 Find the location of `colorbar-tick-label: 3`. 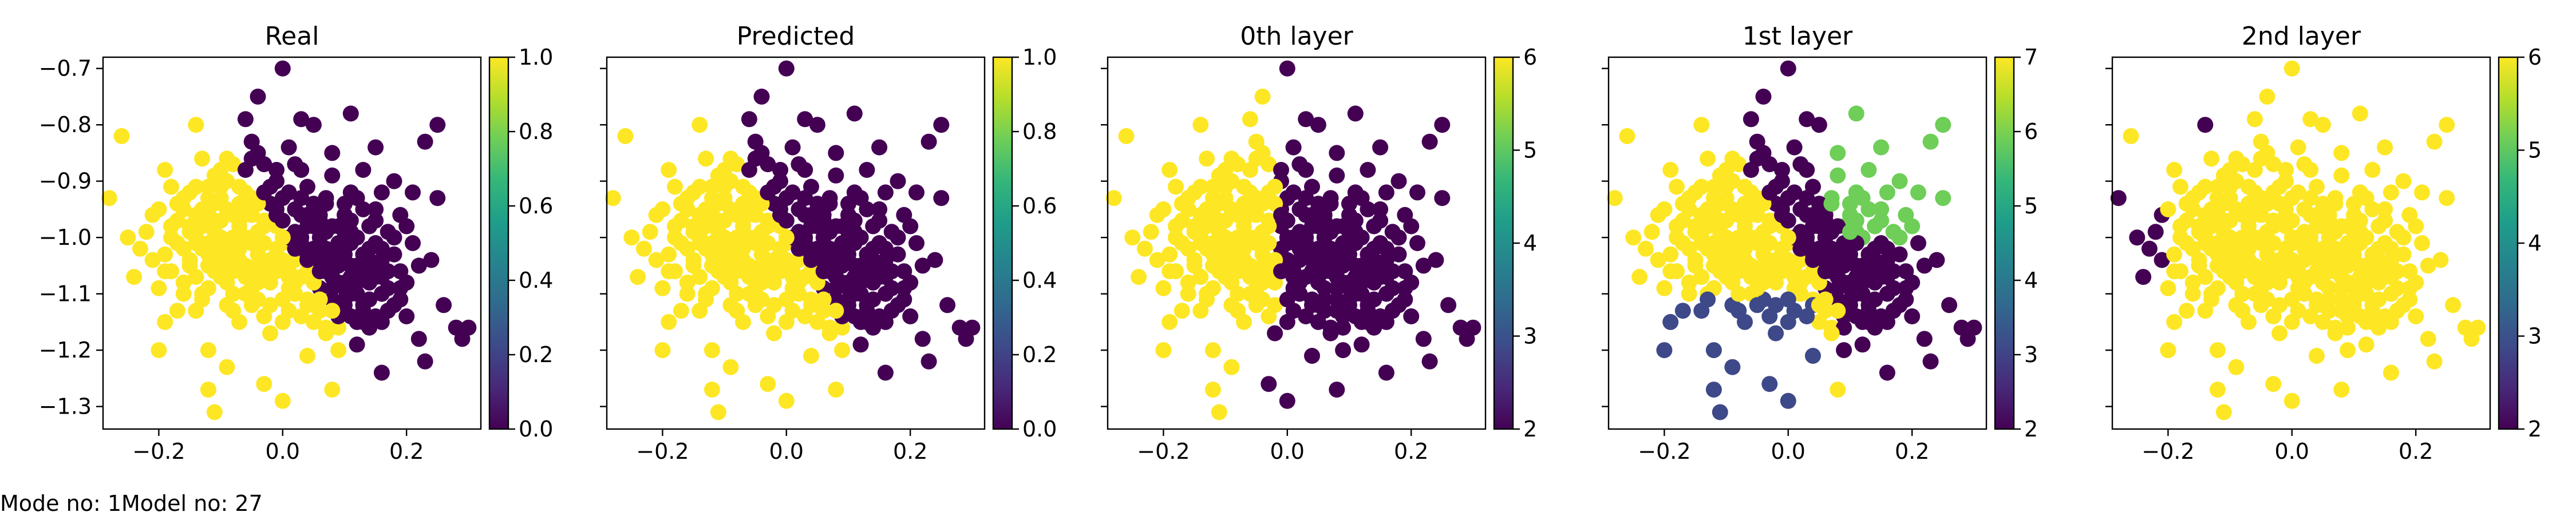

colorbar-tick-label: 3 is located at coordinates (2535, 336).